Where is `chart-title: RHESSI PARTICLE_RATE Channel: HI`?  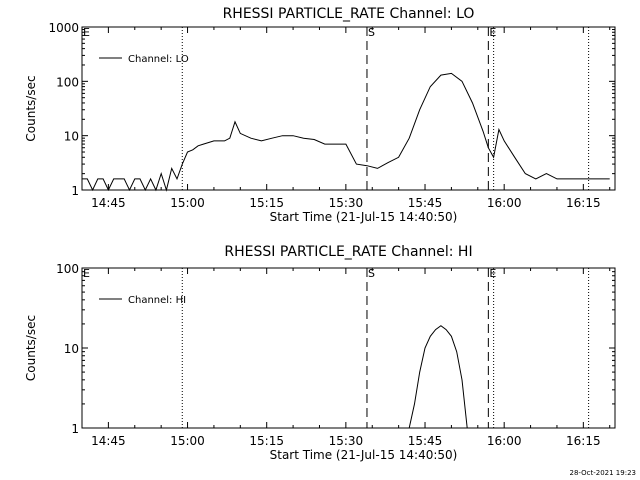
chart-title: RHESSI PARTICLE_RATE Channel: HI is located at coordinates (348, 252).